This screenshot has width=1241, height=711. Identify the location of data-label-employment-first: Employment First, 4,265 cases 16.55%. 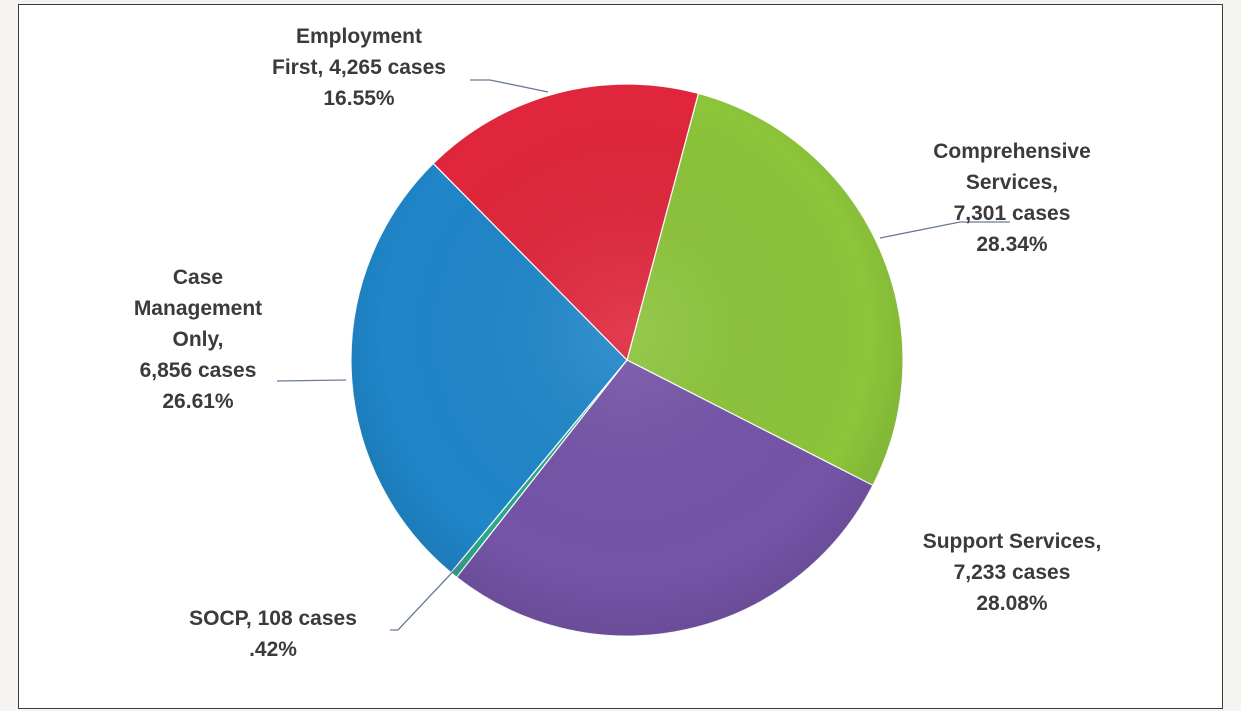
(359, 67).